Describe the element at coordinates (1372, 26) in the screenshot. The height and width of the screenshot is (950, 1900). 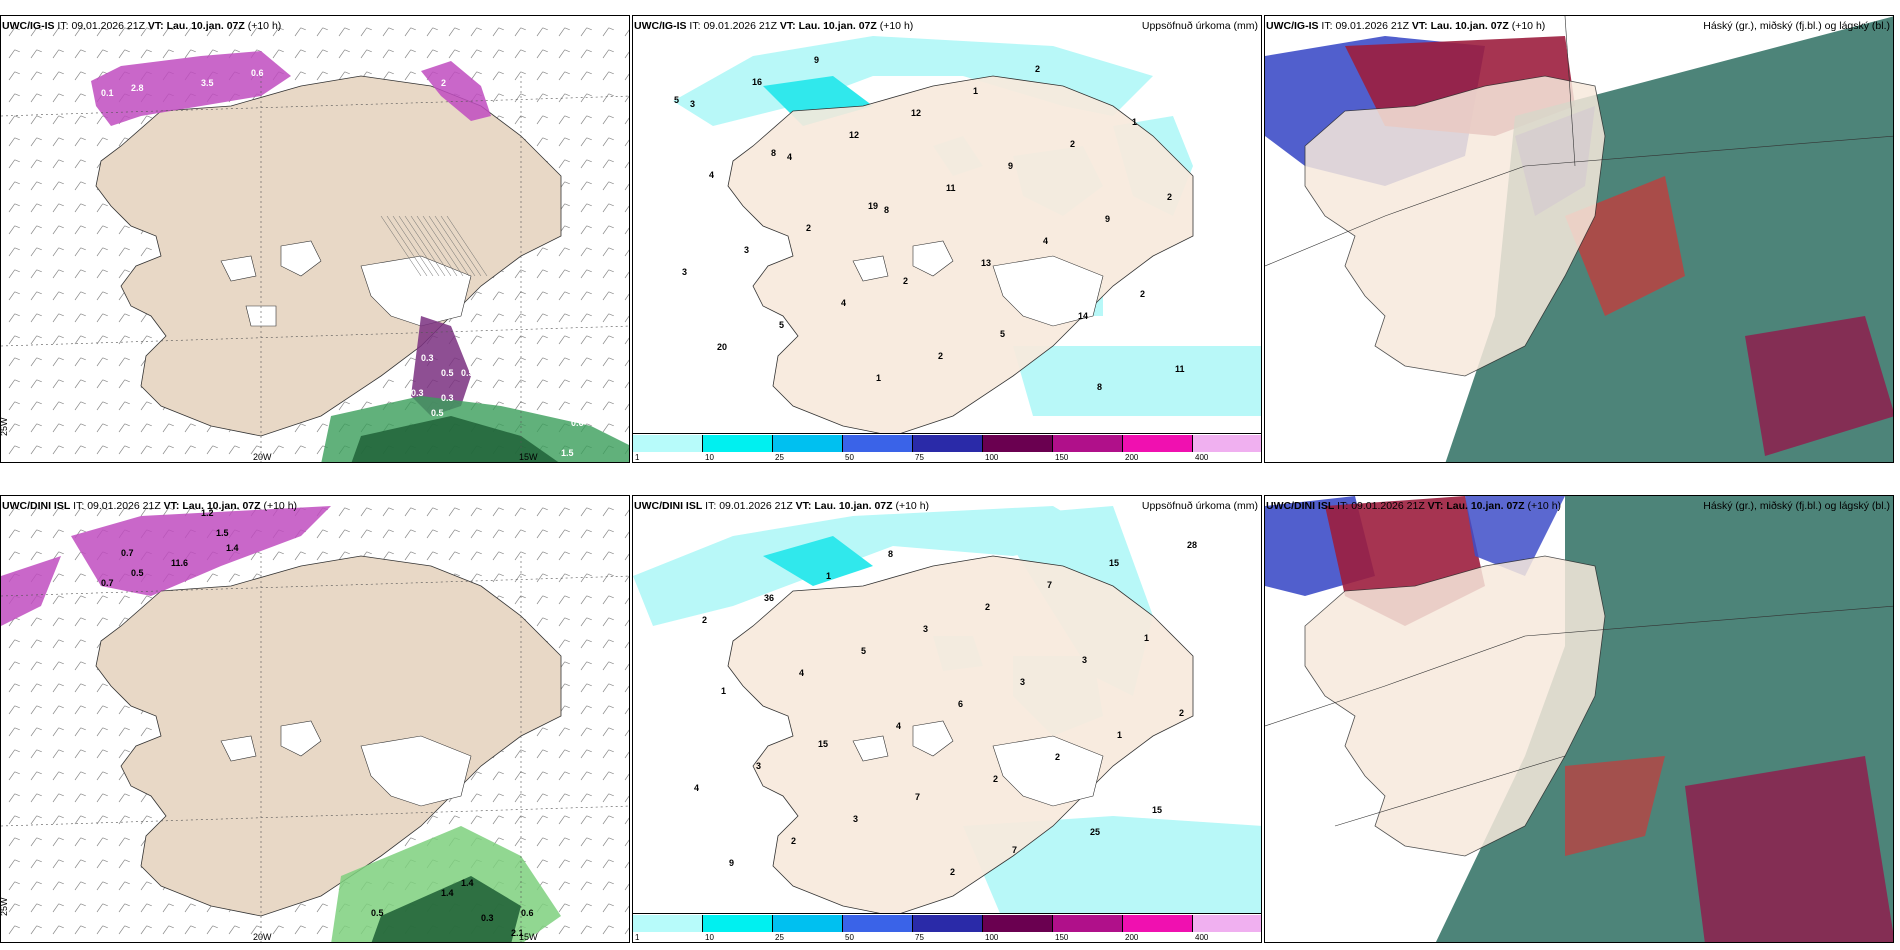
I see `init-time: 09.01.2026 21Z` at that location.